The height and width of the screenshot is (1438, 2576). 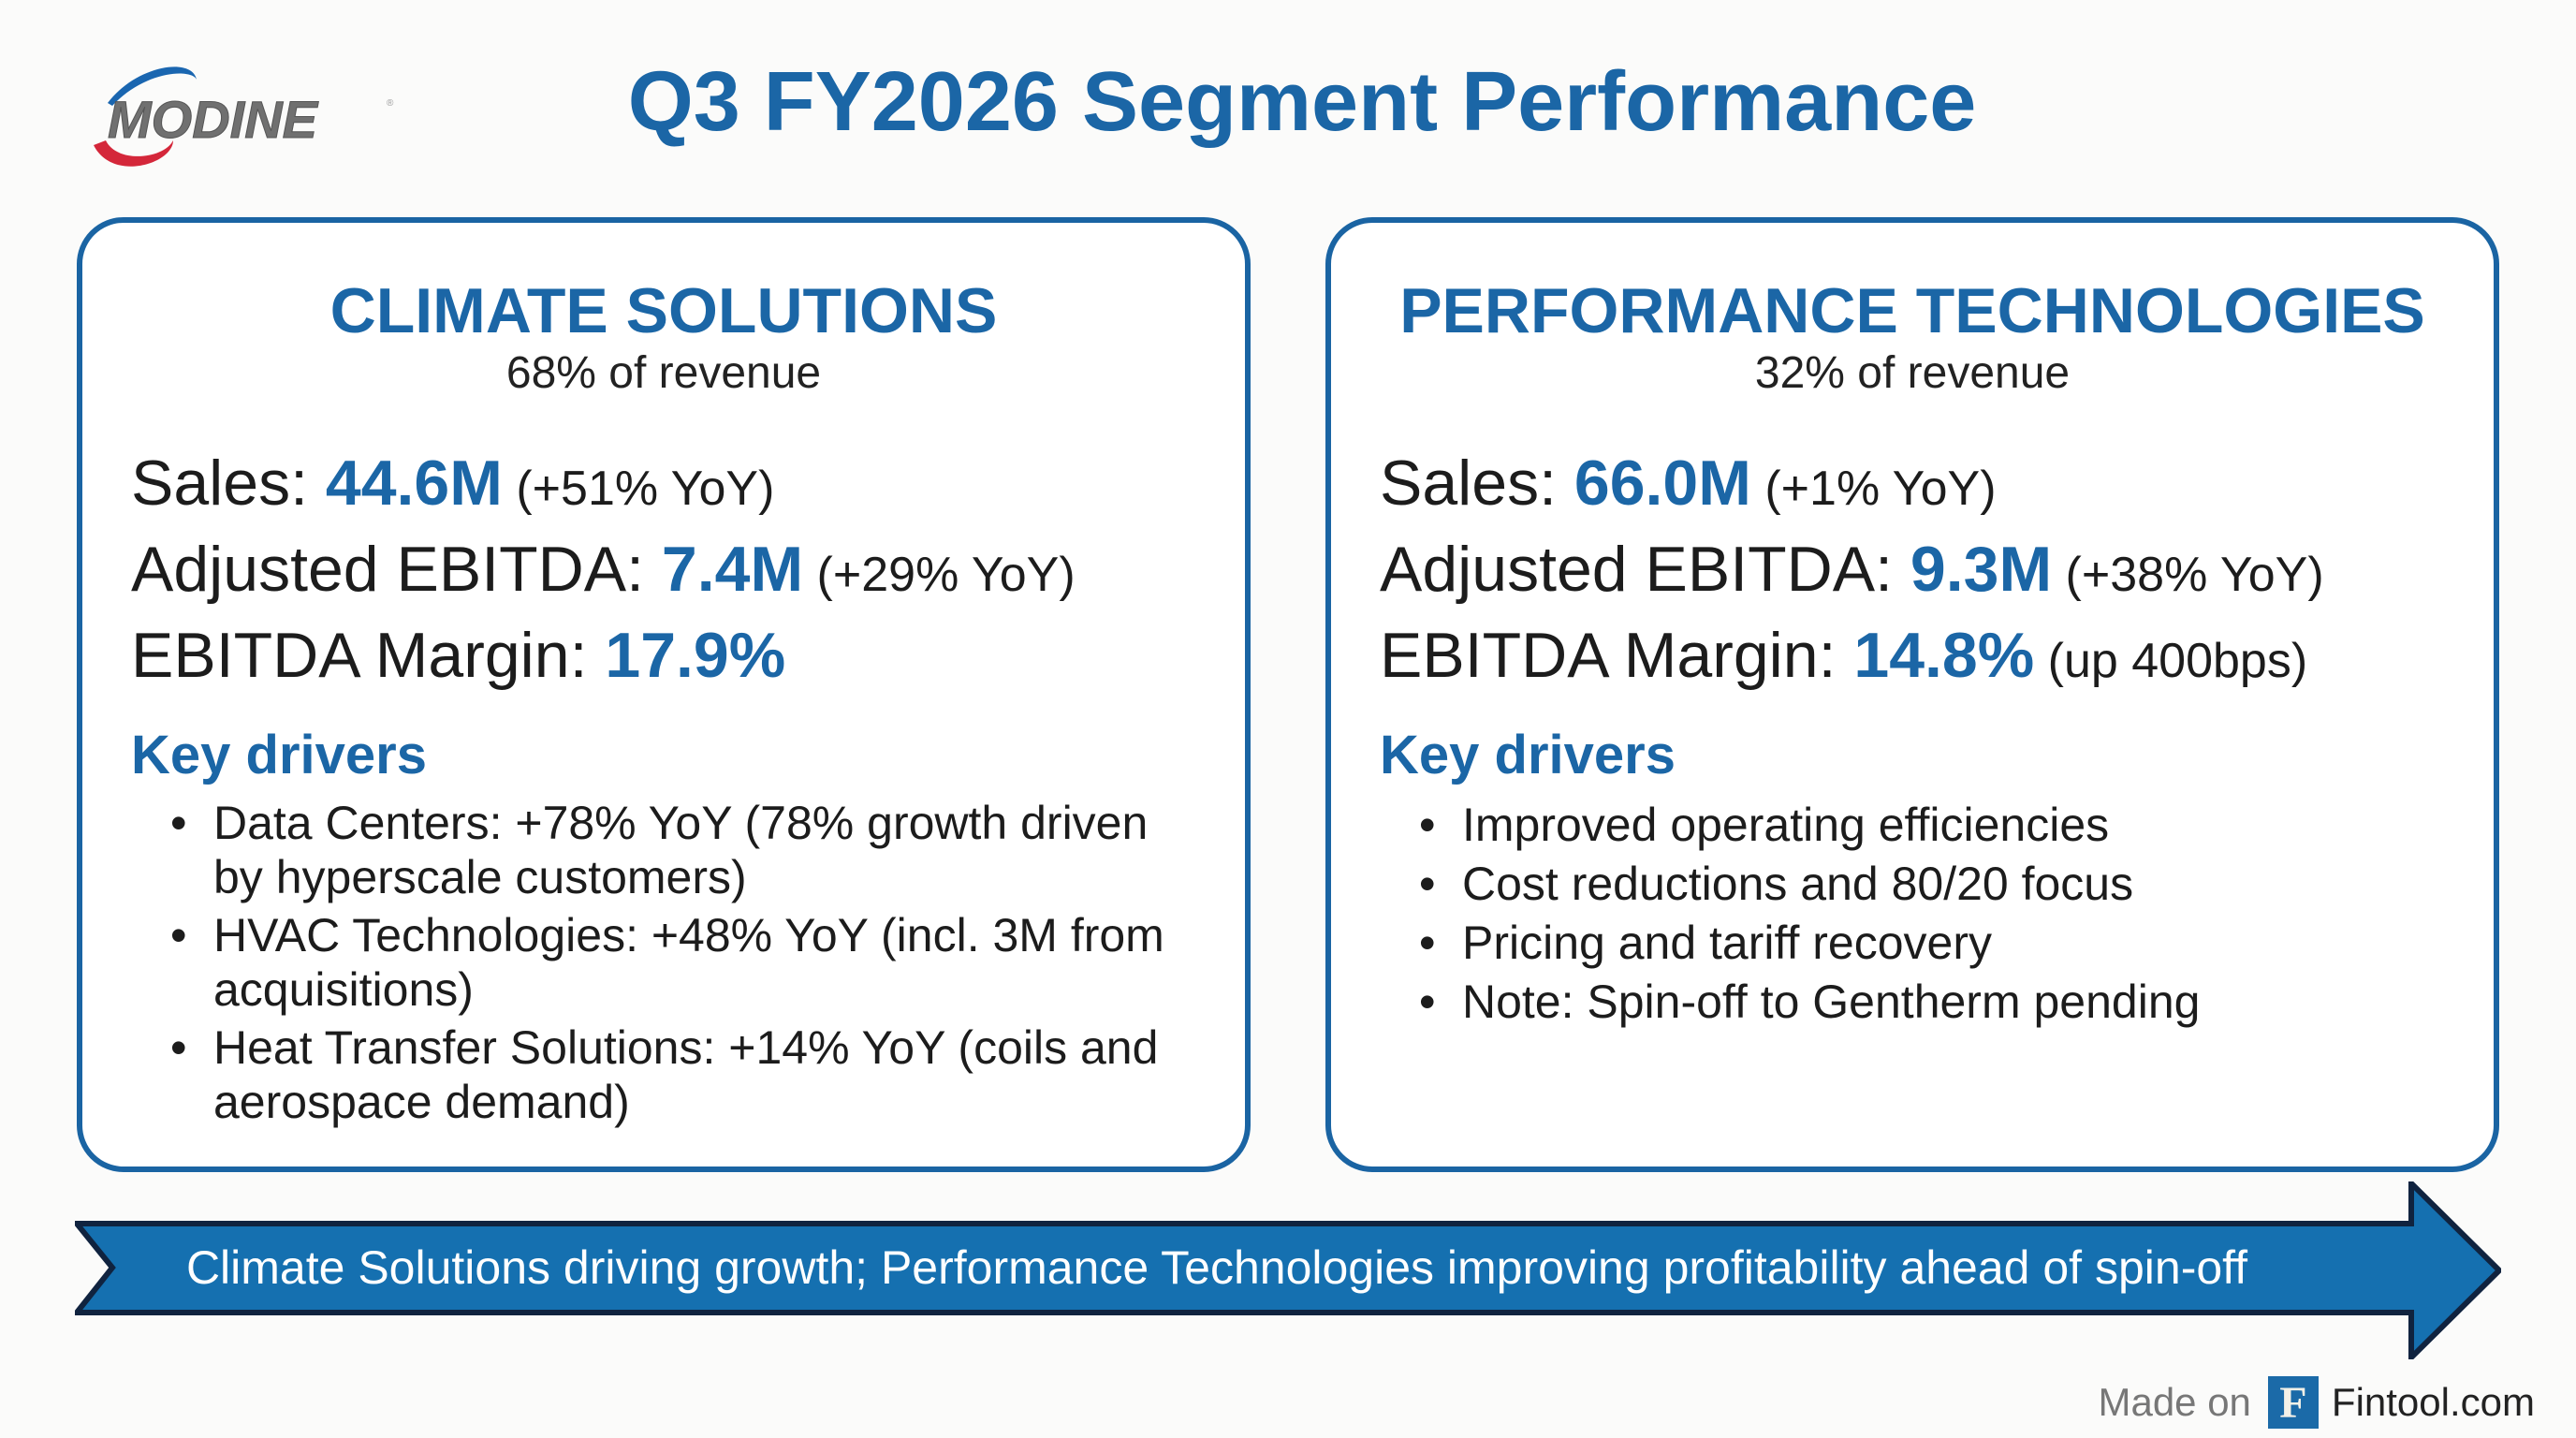 What do you see at coordinates (414, 484) in the screenshot?
I see `sales-value: 44.6M` at bounding box center [414, 484].